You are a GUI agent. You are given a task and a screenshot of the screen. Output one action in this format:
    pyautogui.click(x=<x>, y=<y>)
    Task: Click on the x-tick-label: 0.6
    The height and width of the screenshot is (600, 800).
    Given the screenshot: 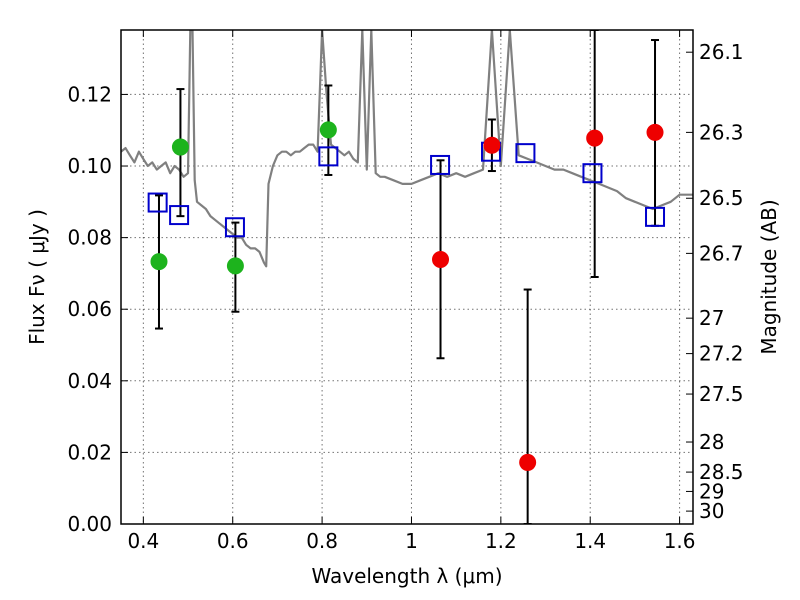 What is the action you would take?
    pyautogui.click(x=233, y=541)
    